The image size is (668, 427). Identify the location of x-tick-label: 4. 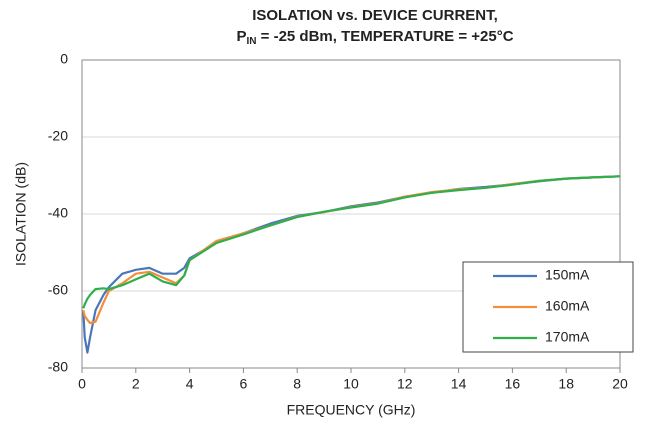
(190, 384).